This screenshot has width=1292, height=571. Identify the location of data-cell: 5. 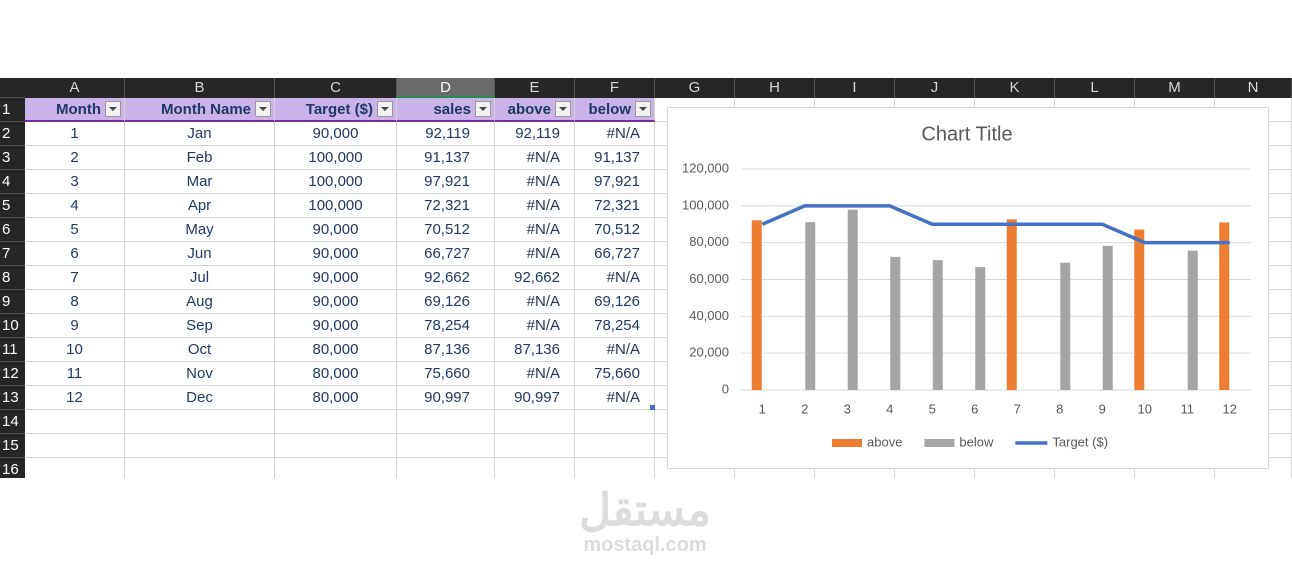
(75, 230).